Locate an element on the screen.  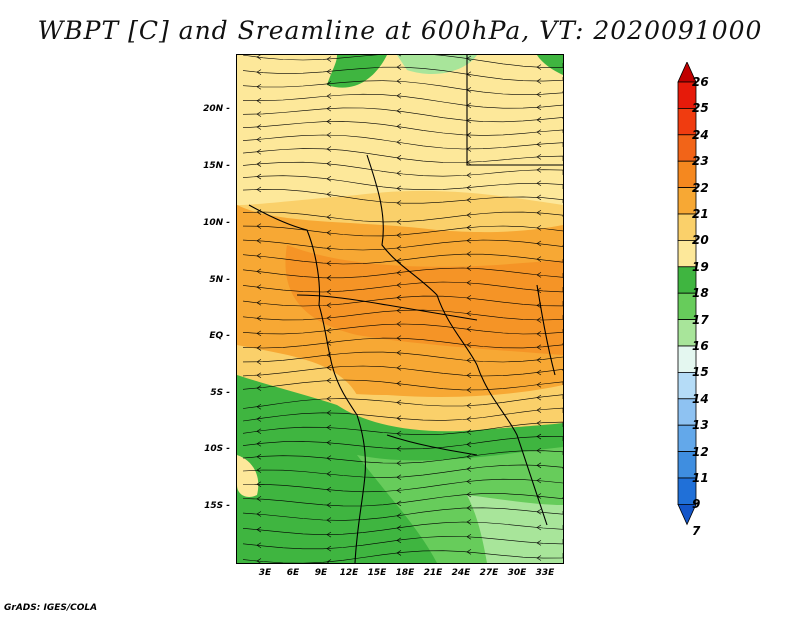
colorbar is located at coordinates (687, 294).